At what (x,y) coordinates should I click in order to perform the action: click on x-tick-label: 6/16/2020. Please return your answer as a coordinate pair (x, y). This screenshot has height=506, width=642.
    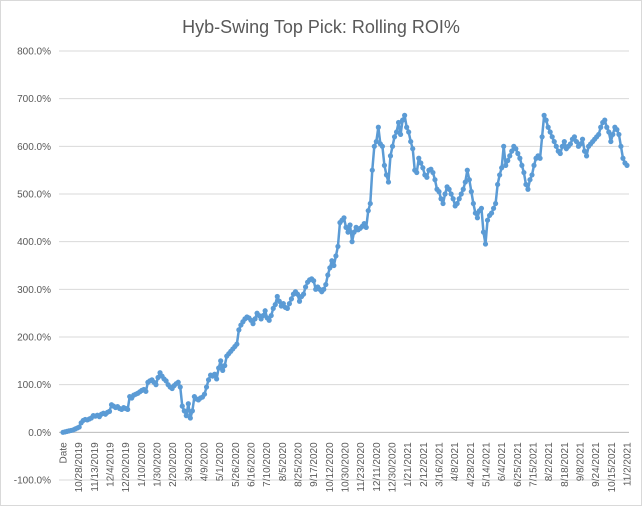
    Looking at the image, I should click on (252, 464).